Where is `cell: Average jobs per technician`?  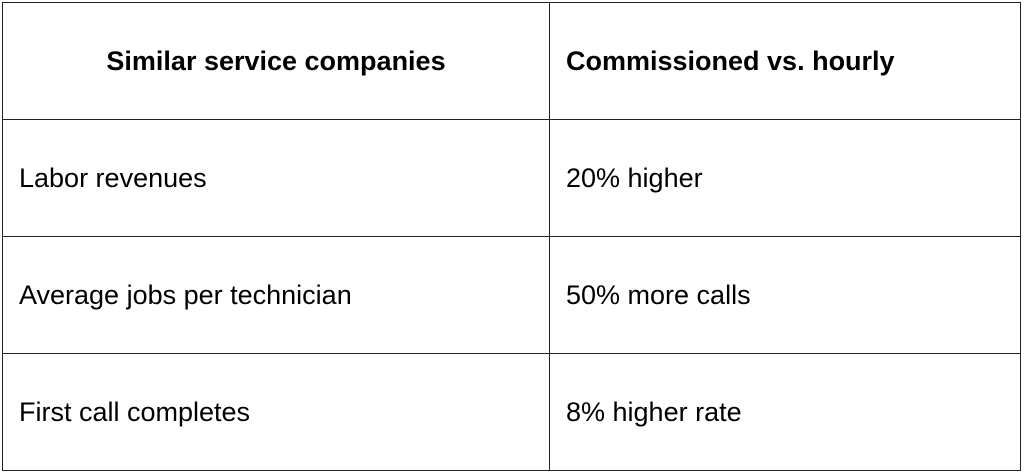
cell: Average jobs per technician is located at coordinates (276, 295).